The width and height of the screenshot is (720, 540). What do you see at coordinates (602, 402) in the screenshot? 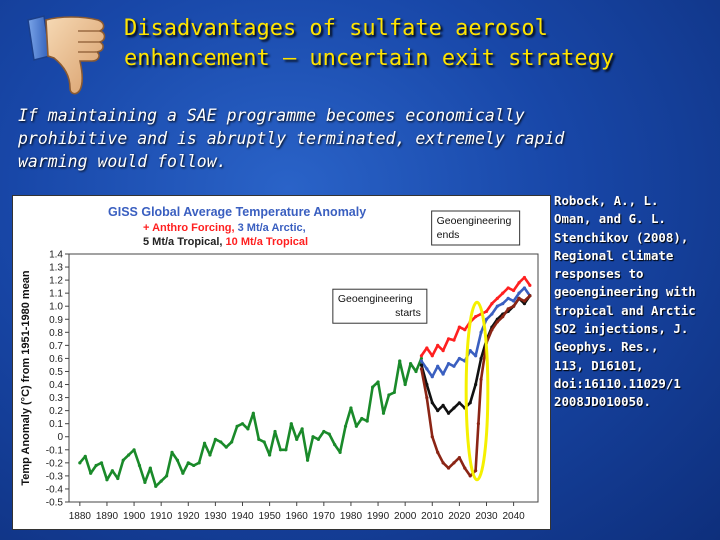
I see `reference-line: 2008JD010050.` at bounding box center [602, 402].